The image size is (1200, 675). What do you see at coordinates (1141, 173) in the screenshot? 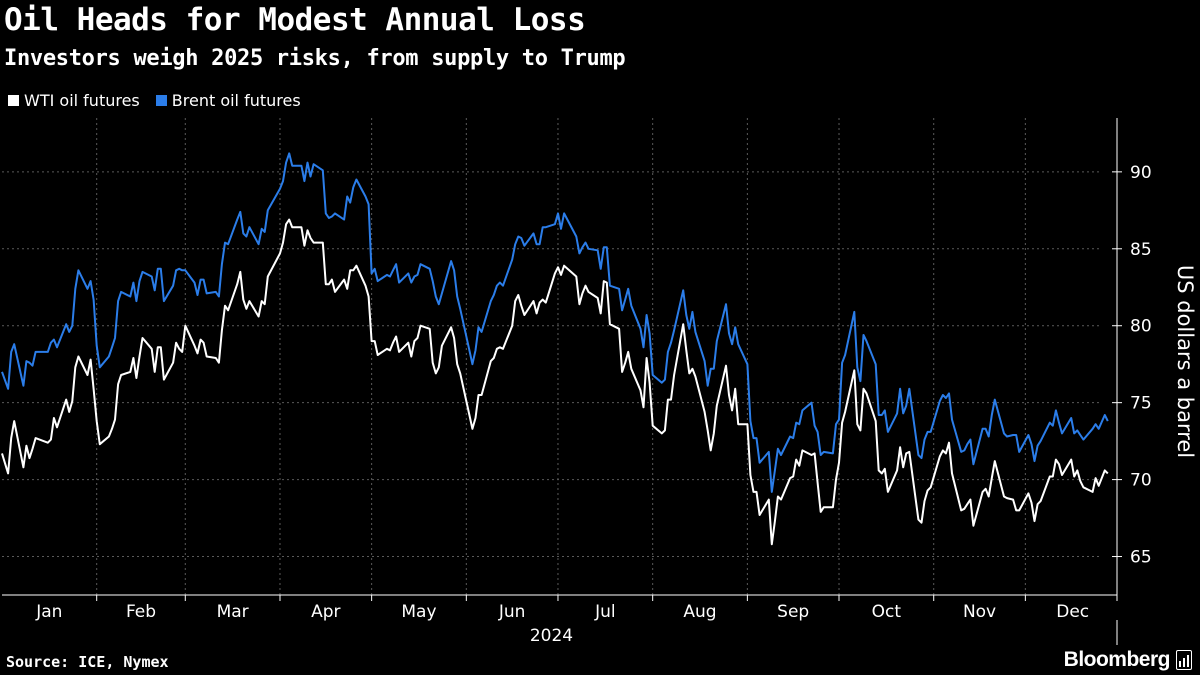
I see `y-tick-label: 90` at bounding box center [1141, 173].